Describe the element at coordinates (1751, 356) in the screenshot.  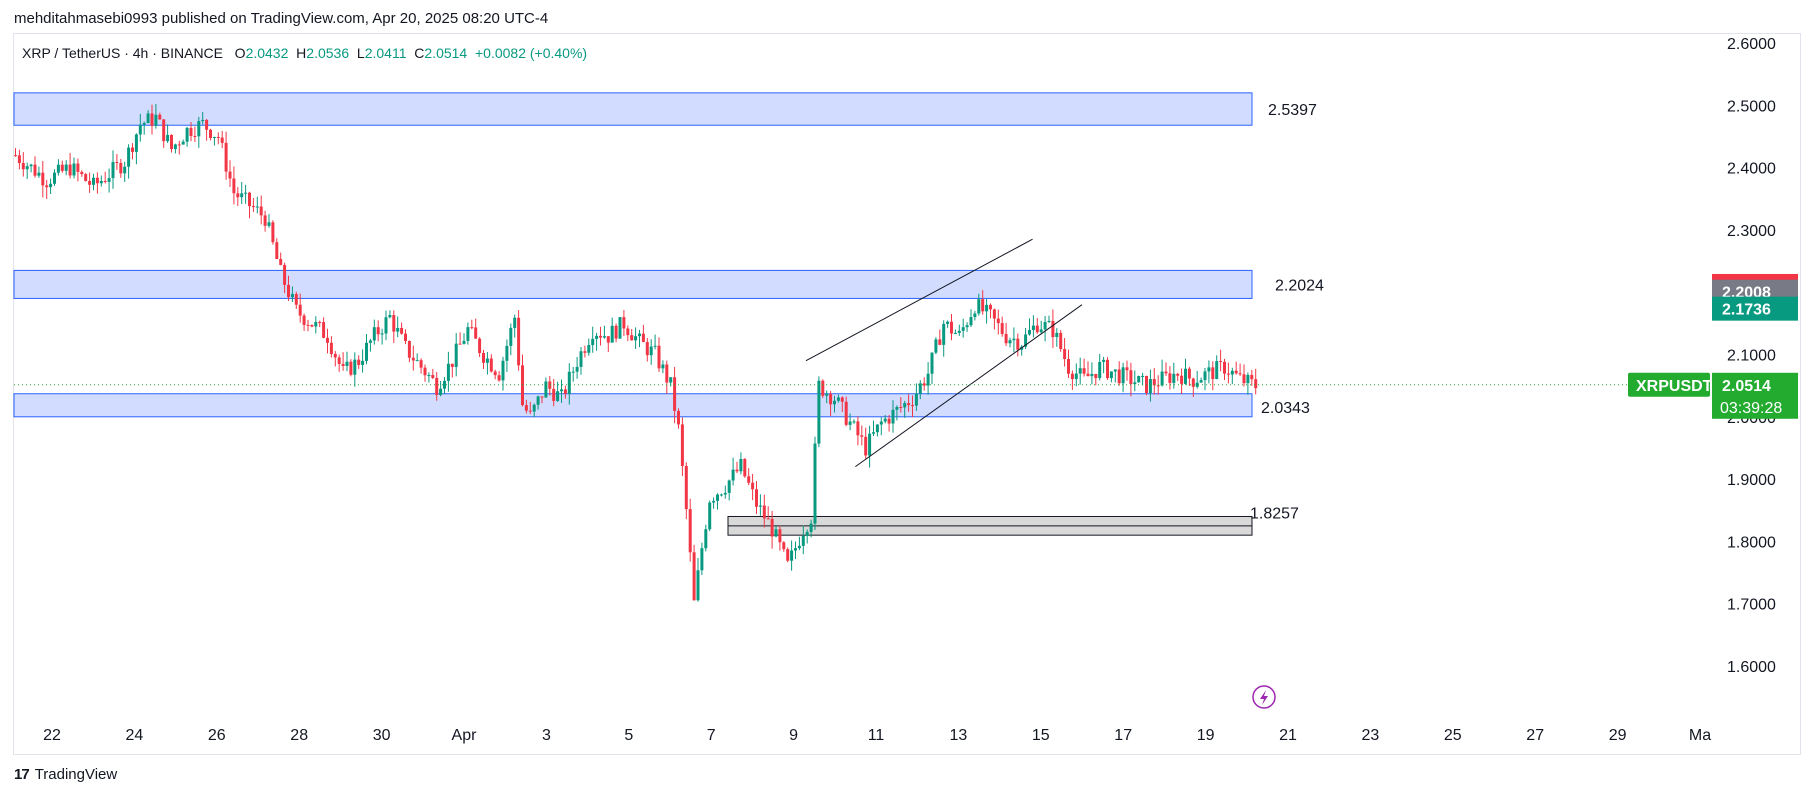
I see `y-tick-label: 2.1000` at that location.